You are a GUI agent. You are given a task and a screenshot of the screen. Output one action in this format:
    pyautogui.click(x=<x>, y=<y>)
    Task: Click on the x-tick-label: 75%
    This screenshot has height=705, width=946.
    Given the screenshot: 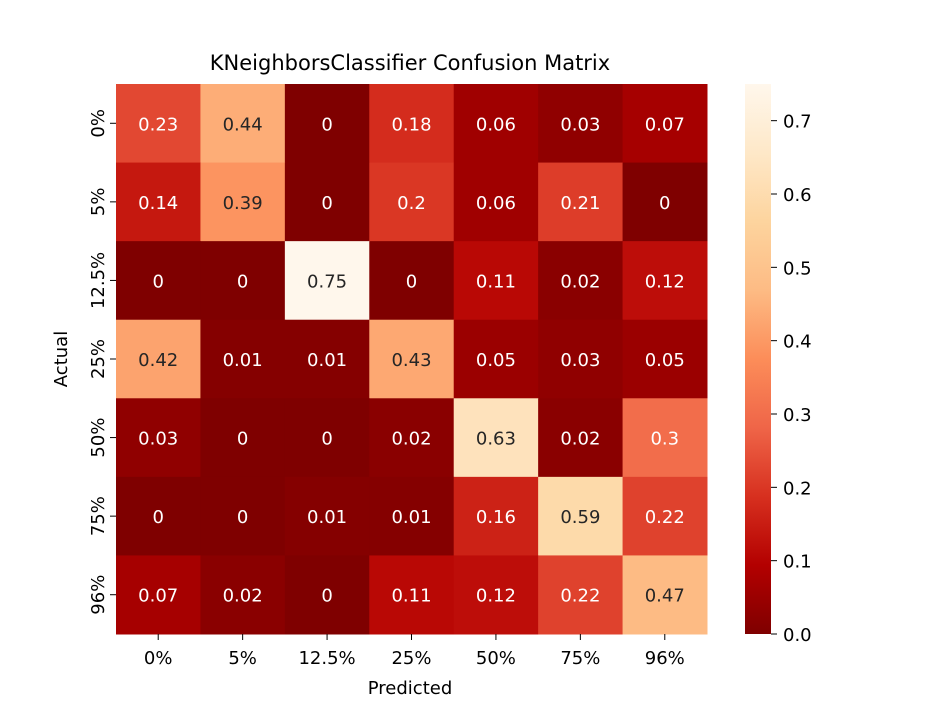 What is the action you would take?
    pyautogui.click(x=580, y=658)
    